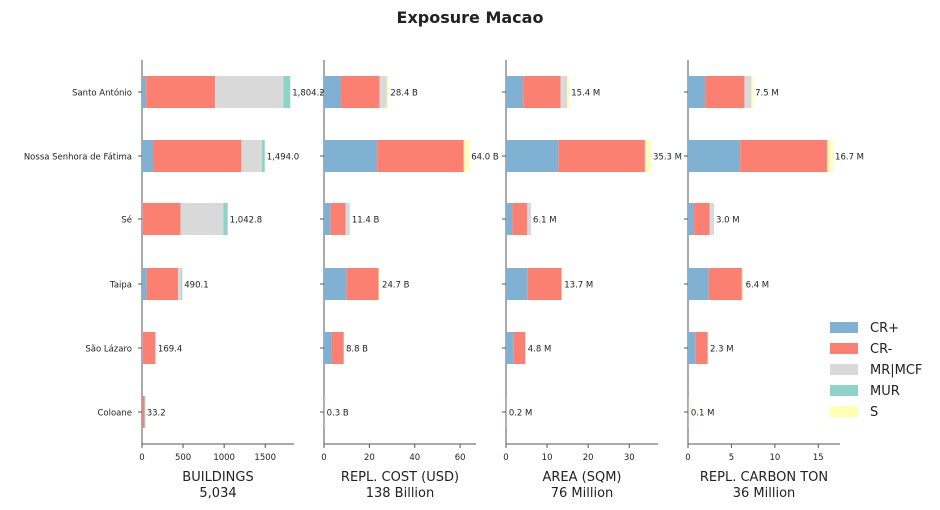 This screenshot has width=940, height=510. Describe the element at coordinates (369, 458) in the screenshot. I see `x-tick-label: 20` at that location.